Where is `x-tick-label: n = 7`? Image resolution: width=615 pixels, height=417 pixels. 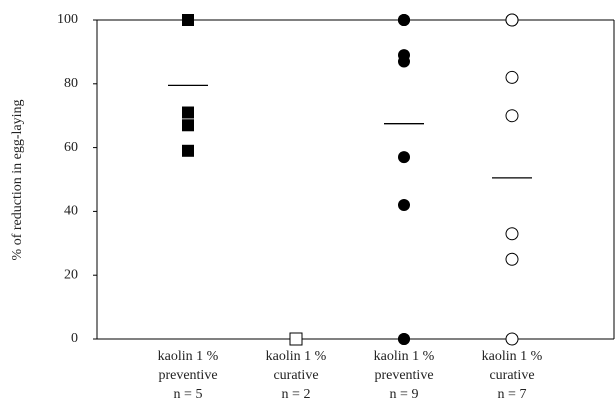 x-tick-label: n = 7 is located at coordinates (512, 394).